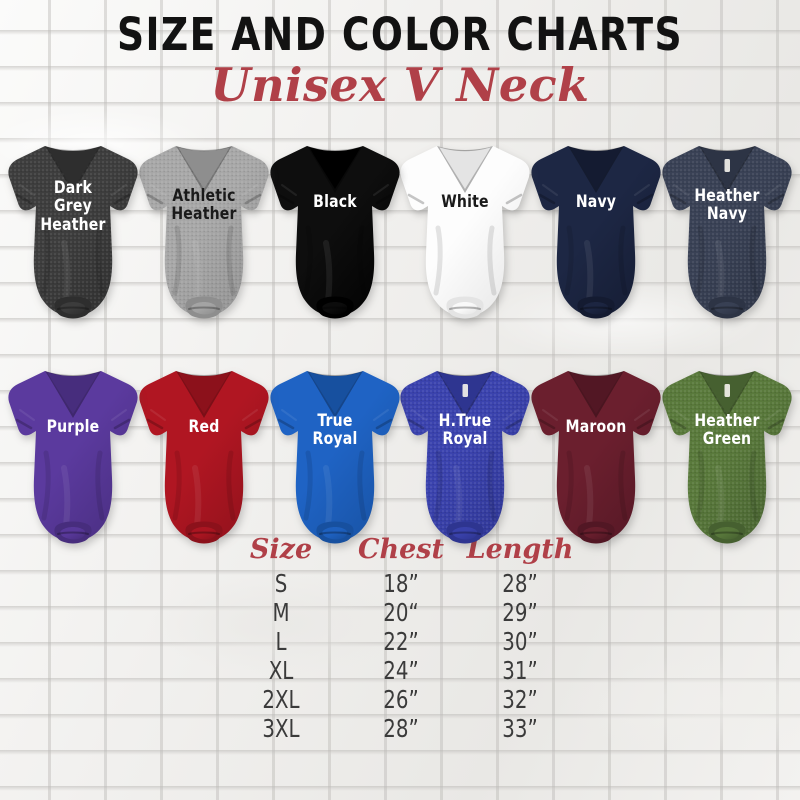  What do you see at coordinates (281, 583) in the screenshot?
I see `size-cell: S` at bounding box center [281, 583].